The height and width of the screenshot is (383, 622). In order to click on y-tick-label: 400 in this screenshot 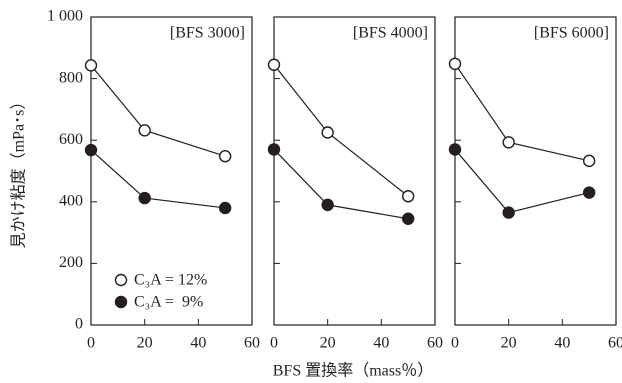, I will do `click(71, 200)`.